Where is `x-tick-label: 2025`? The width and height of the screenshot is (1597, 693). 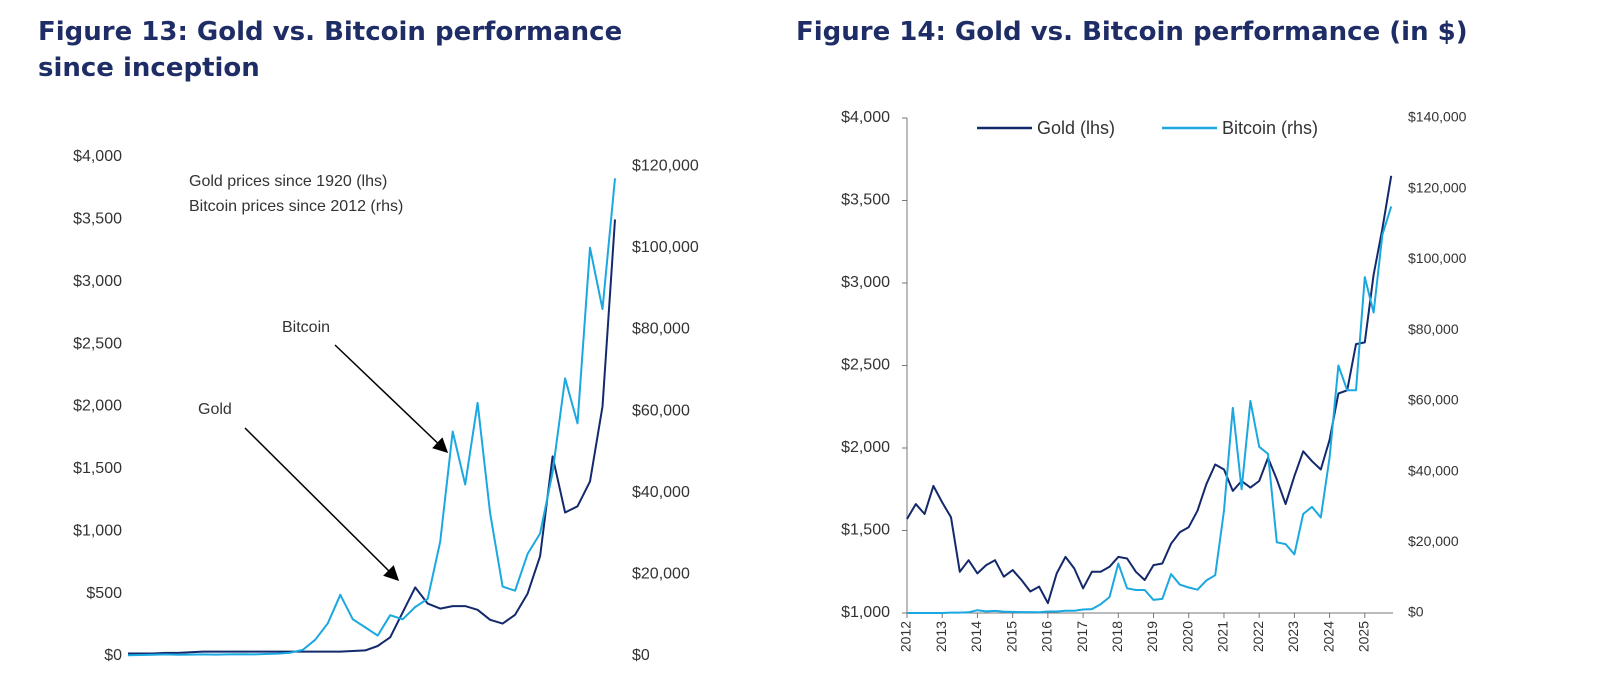 x-tick-label: 2025 is located at coordinates (1364, 636).